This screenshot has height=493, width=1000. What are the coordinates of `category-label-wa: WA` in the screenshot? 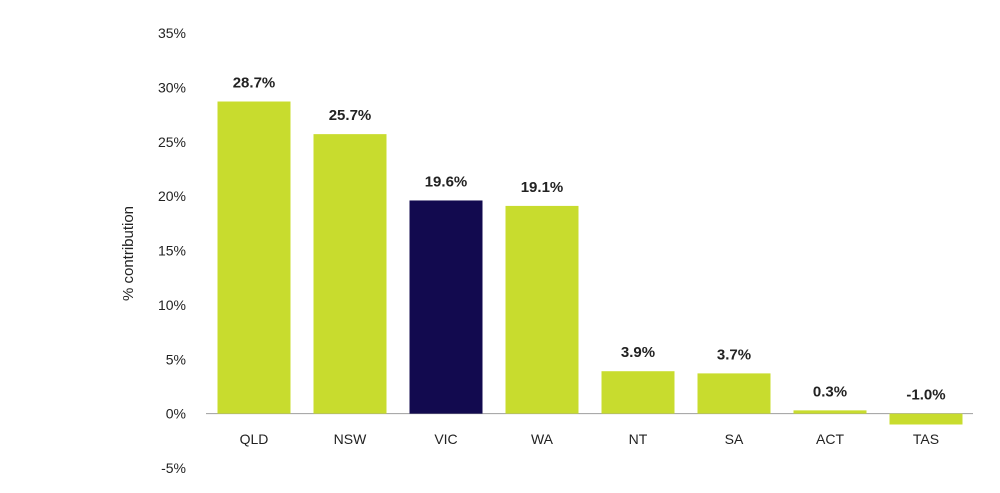 It's located at (542, 439).